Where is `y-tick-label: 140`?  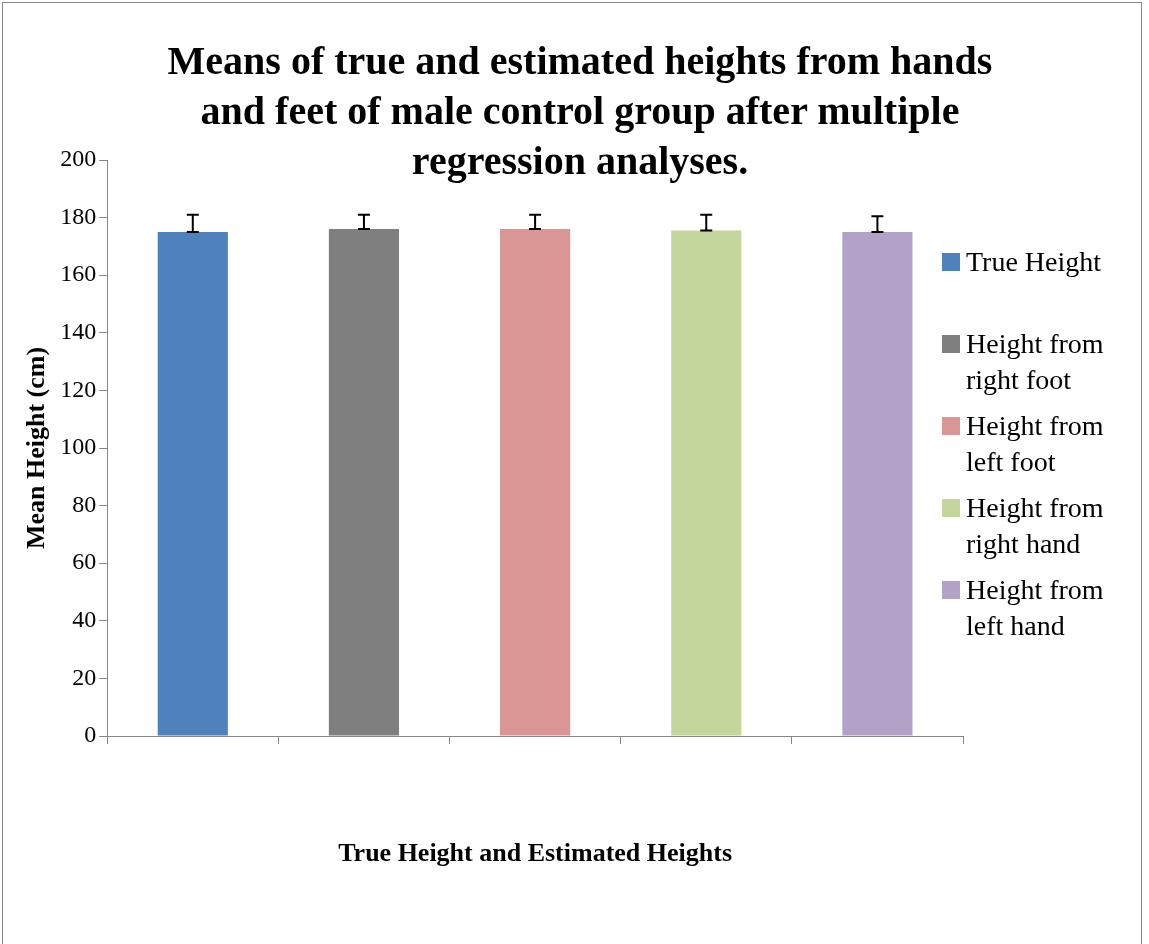 y-tick-label: 140 is located at coordinates (78, 331).